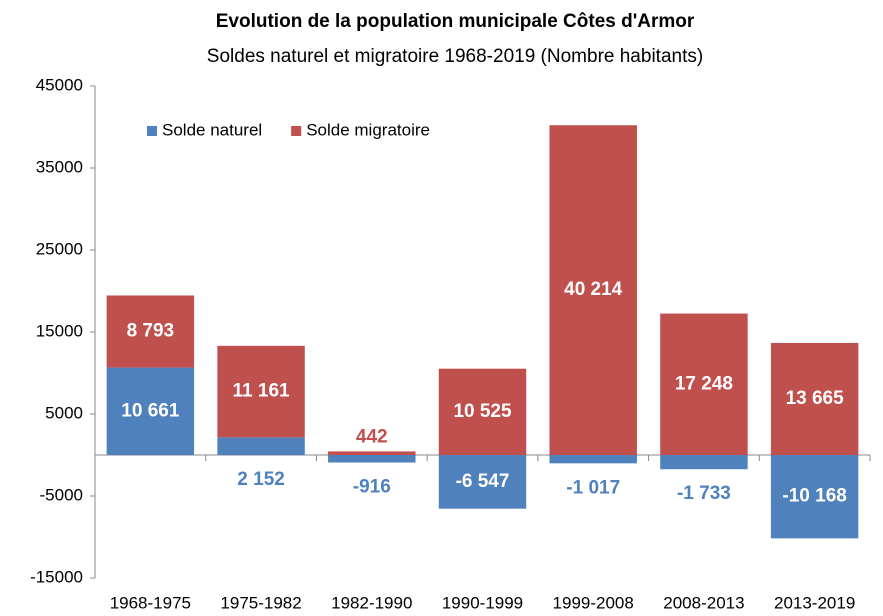 This screenshot has width=883, height=616. What do you see at coordinates (59, 248) in the screenshot?
I see `y-tick-label: 25000` at bounding box center [59, 248].